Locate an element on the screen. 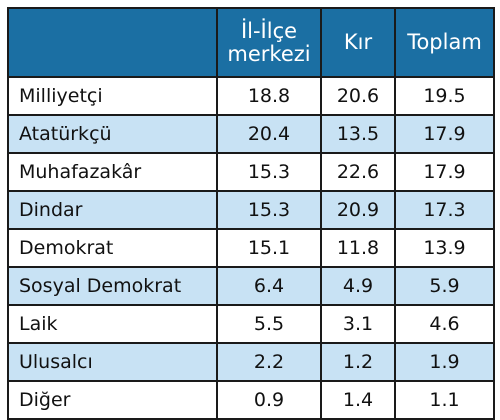 The image size is (500, 420). value-cell: 3.1 is located at coordinates (358, 324).